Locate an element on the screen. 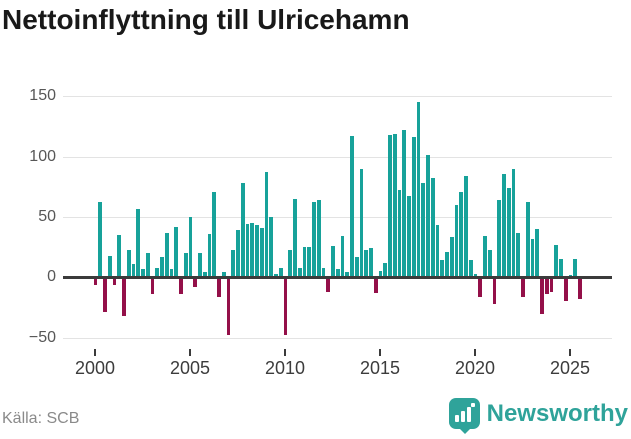 The image size is (631, 439). x-axis-label: 2005 is located at coordinates (190, 368).